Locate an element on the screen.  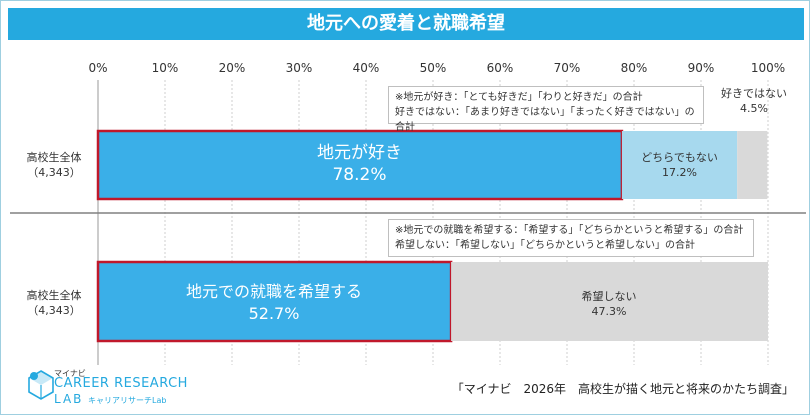
segment-value: 47.3% is located at coordinates (609, 311).